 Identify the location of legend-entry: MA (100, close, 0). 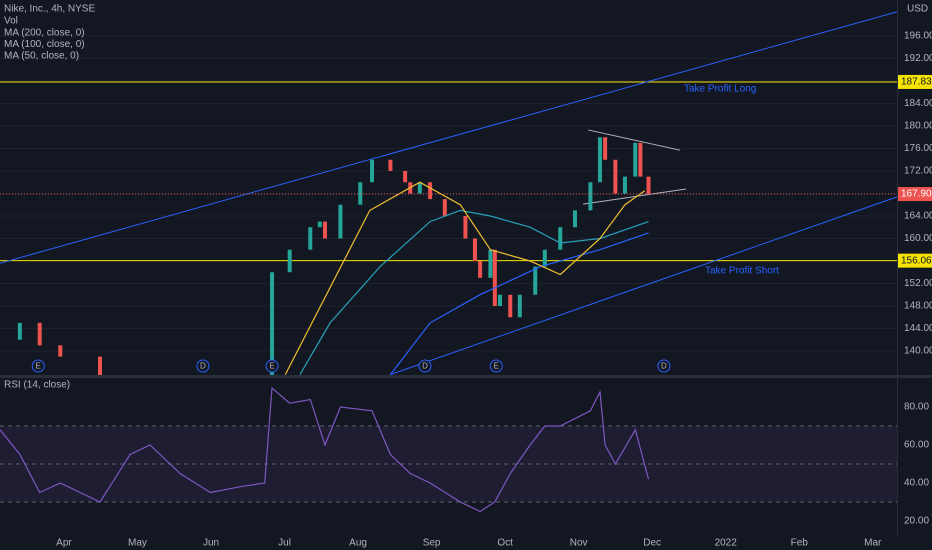
(44, 44).